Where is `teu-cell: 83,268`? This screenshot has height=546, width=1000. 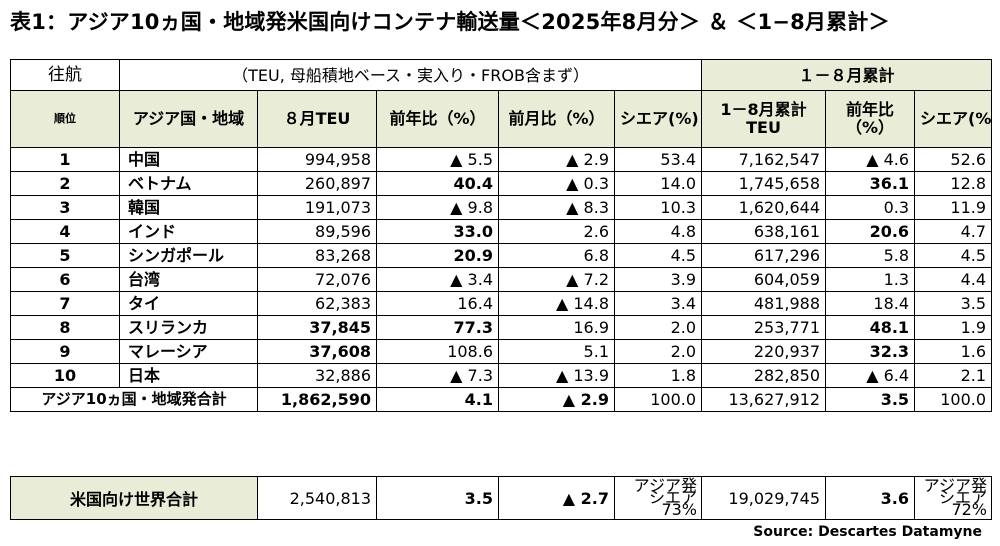 teu-cell: 83,268 is located at coordinates (317, 255).